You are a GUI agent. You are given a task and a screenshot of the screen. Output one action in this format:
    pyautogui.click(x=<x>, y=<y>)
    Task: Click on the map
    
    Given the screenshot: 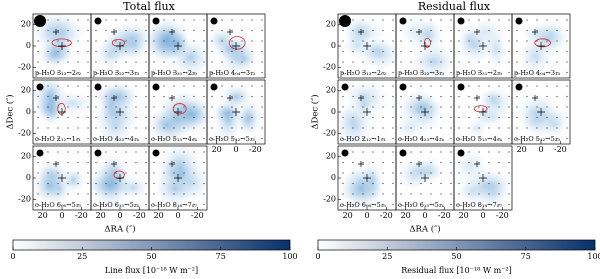 What is the action you would take?
    pyautogui.click(x=542, y=45)
    